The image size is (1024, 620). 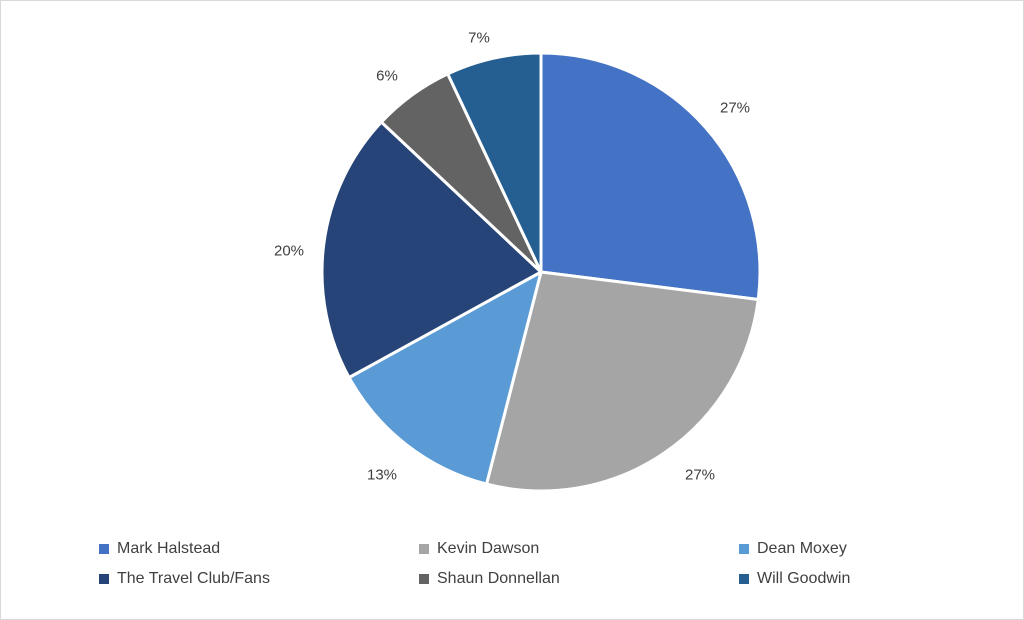 I want to click on legend-item-travel-club-fans: The Travel Club/Fans, so click(x=259, y=578).